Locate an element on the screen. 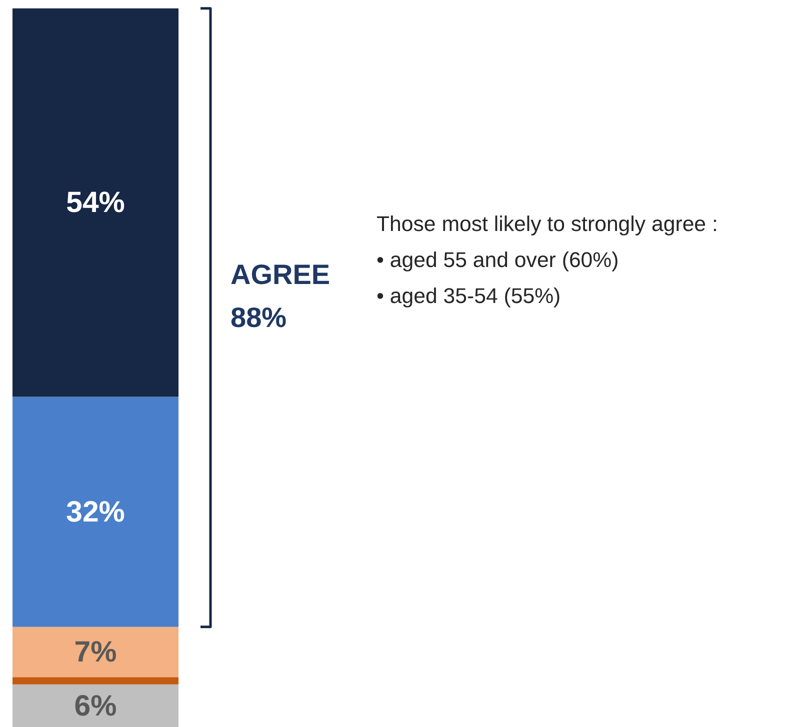 The height and width of the screenshot is (727, 810). data-label: 6% is located at coordinates (95, 705).